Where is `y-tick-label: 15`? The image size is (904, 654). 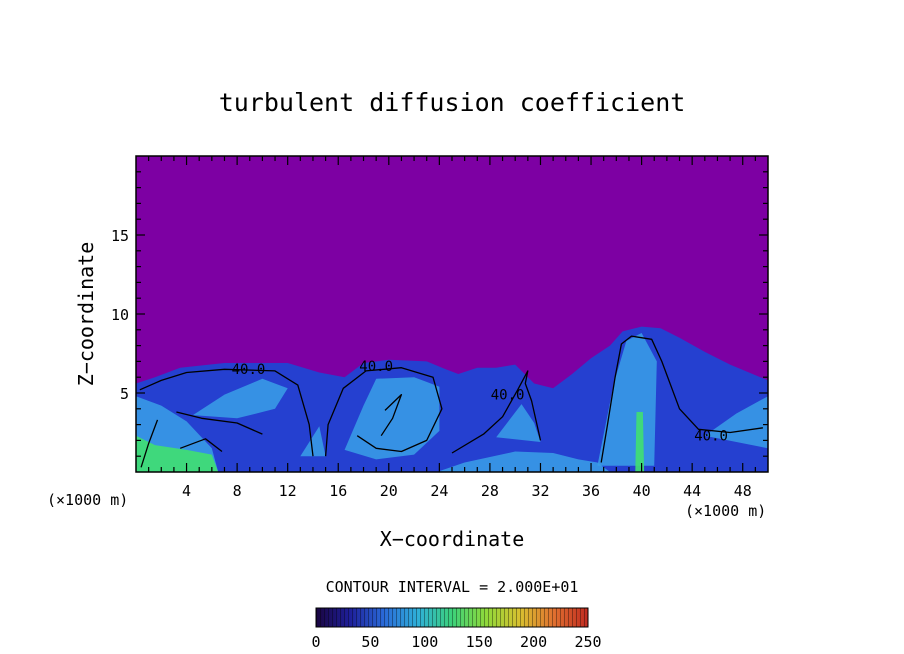 y-tick-label: 15 is located at coordinates (120, 236).